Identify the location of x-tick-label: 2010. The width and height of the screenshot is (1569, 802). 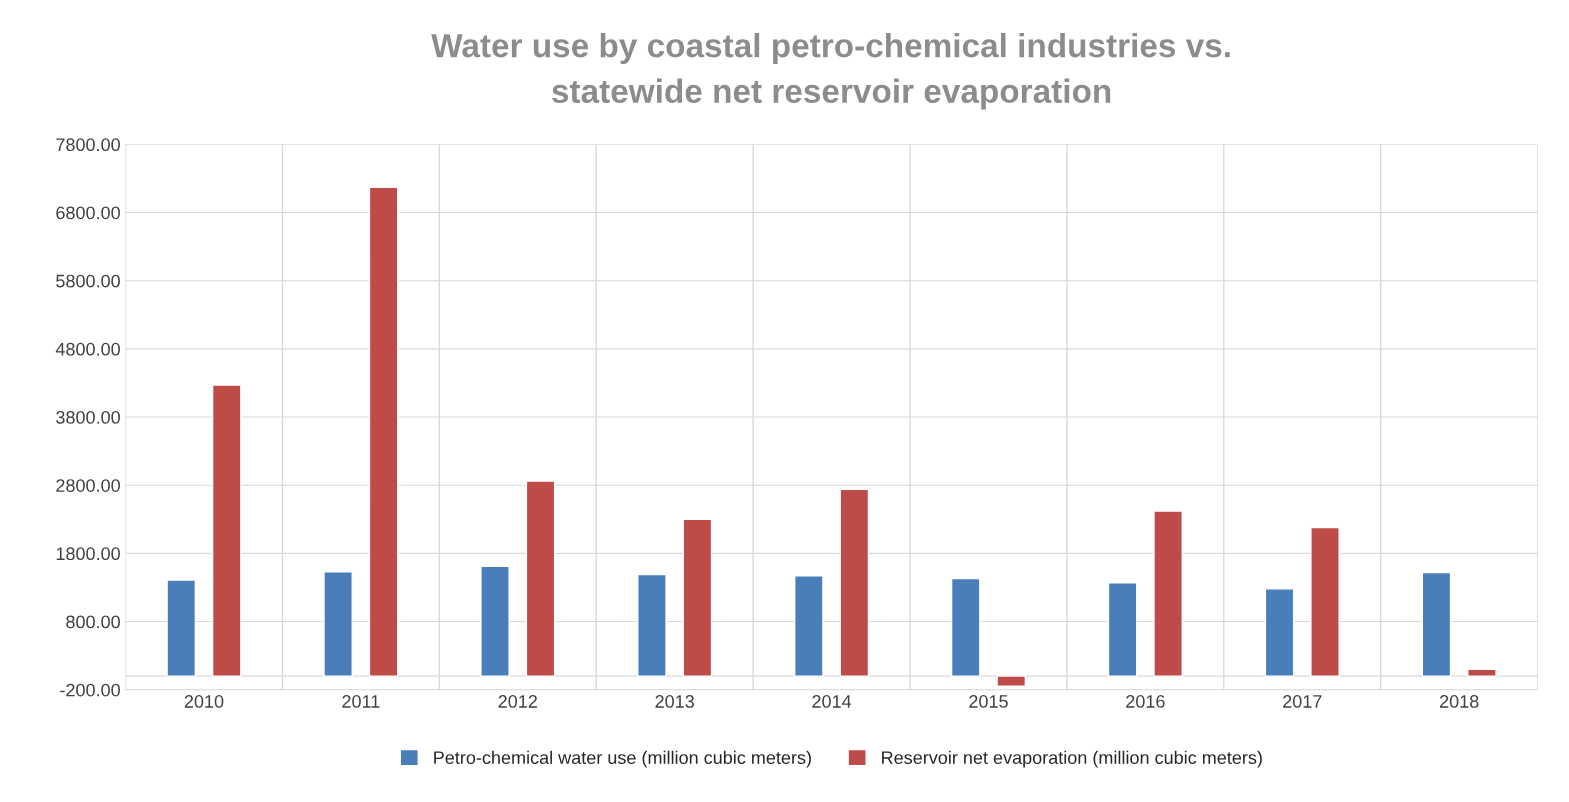
(204, 701).